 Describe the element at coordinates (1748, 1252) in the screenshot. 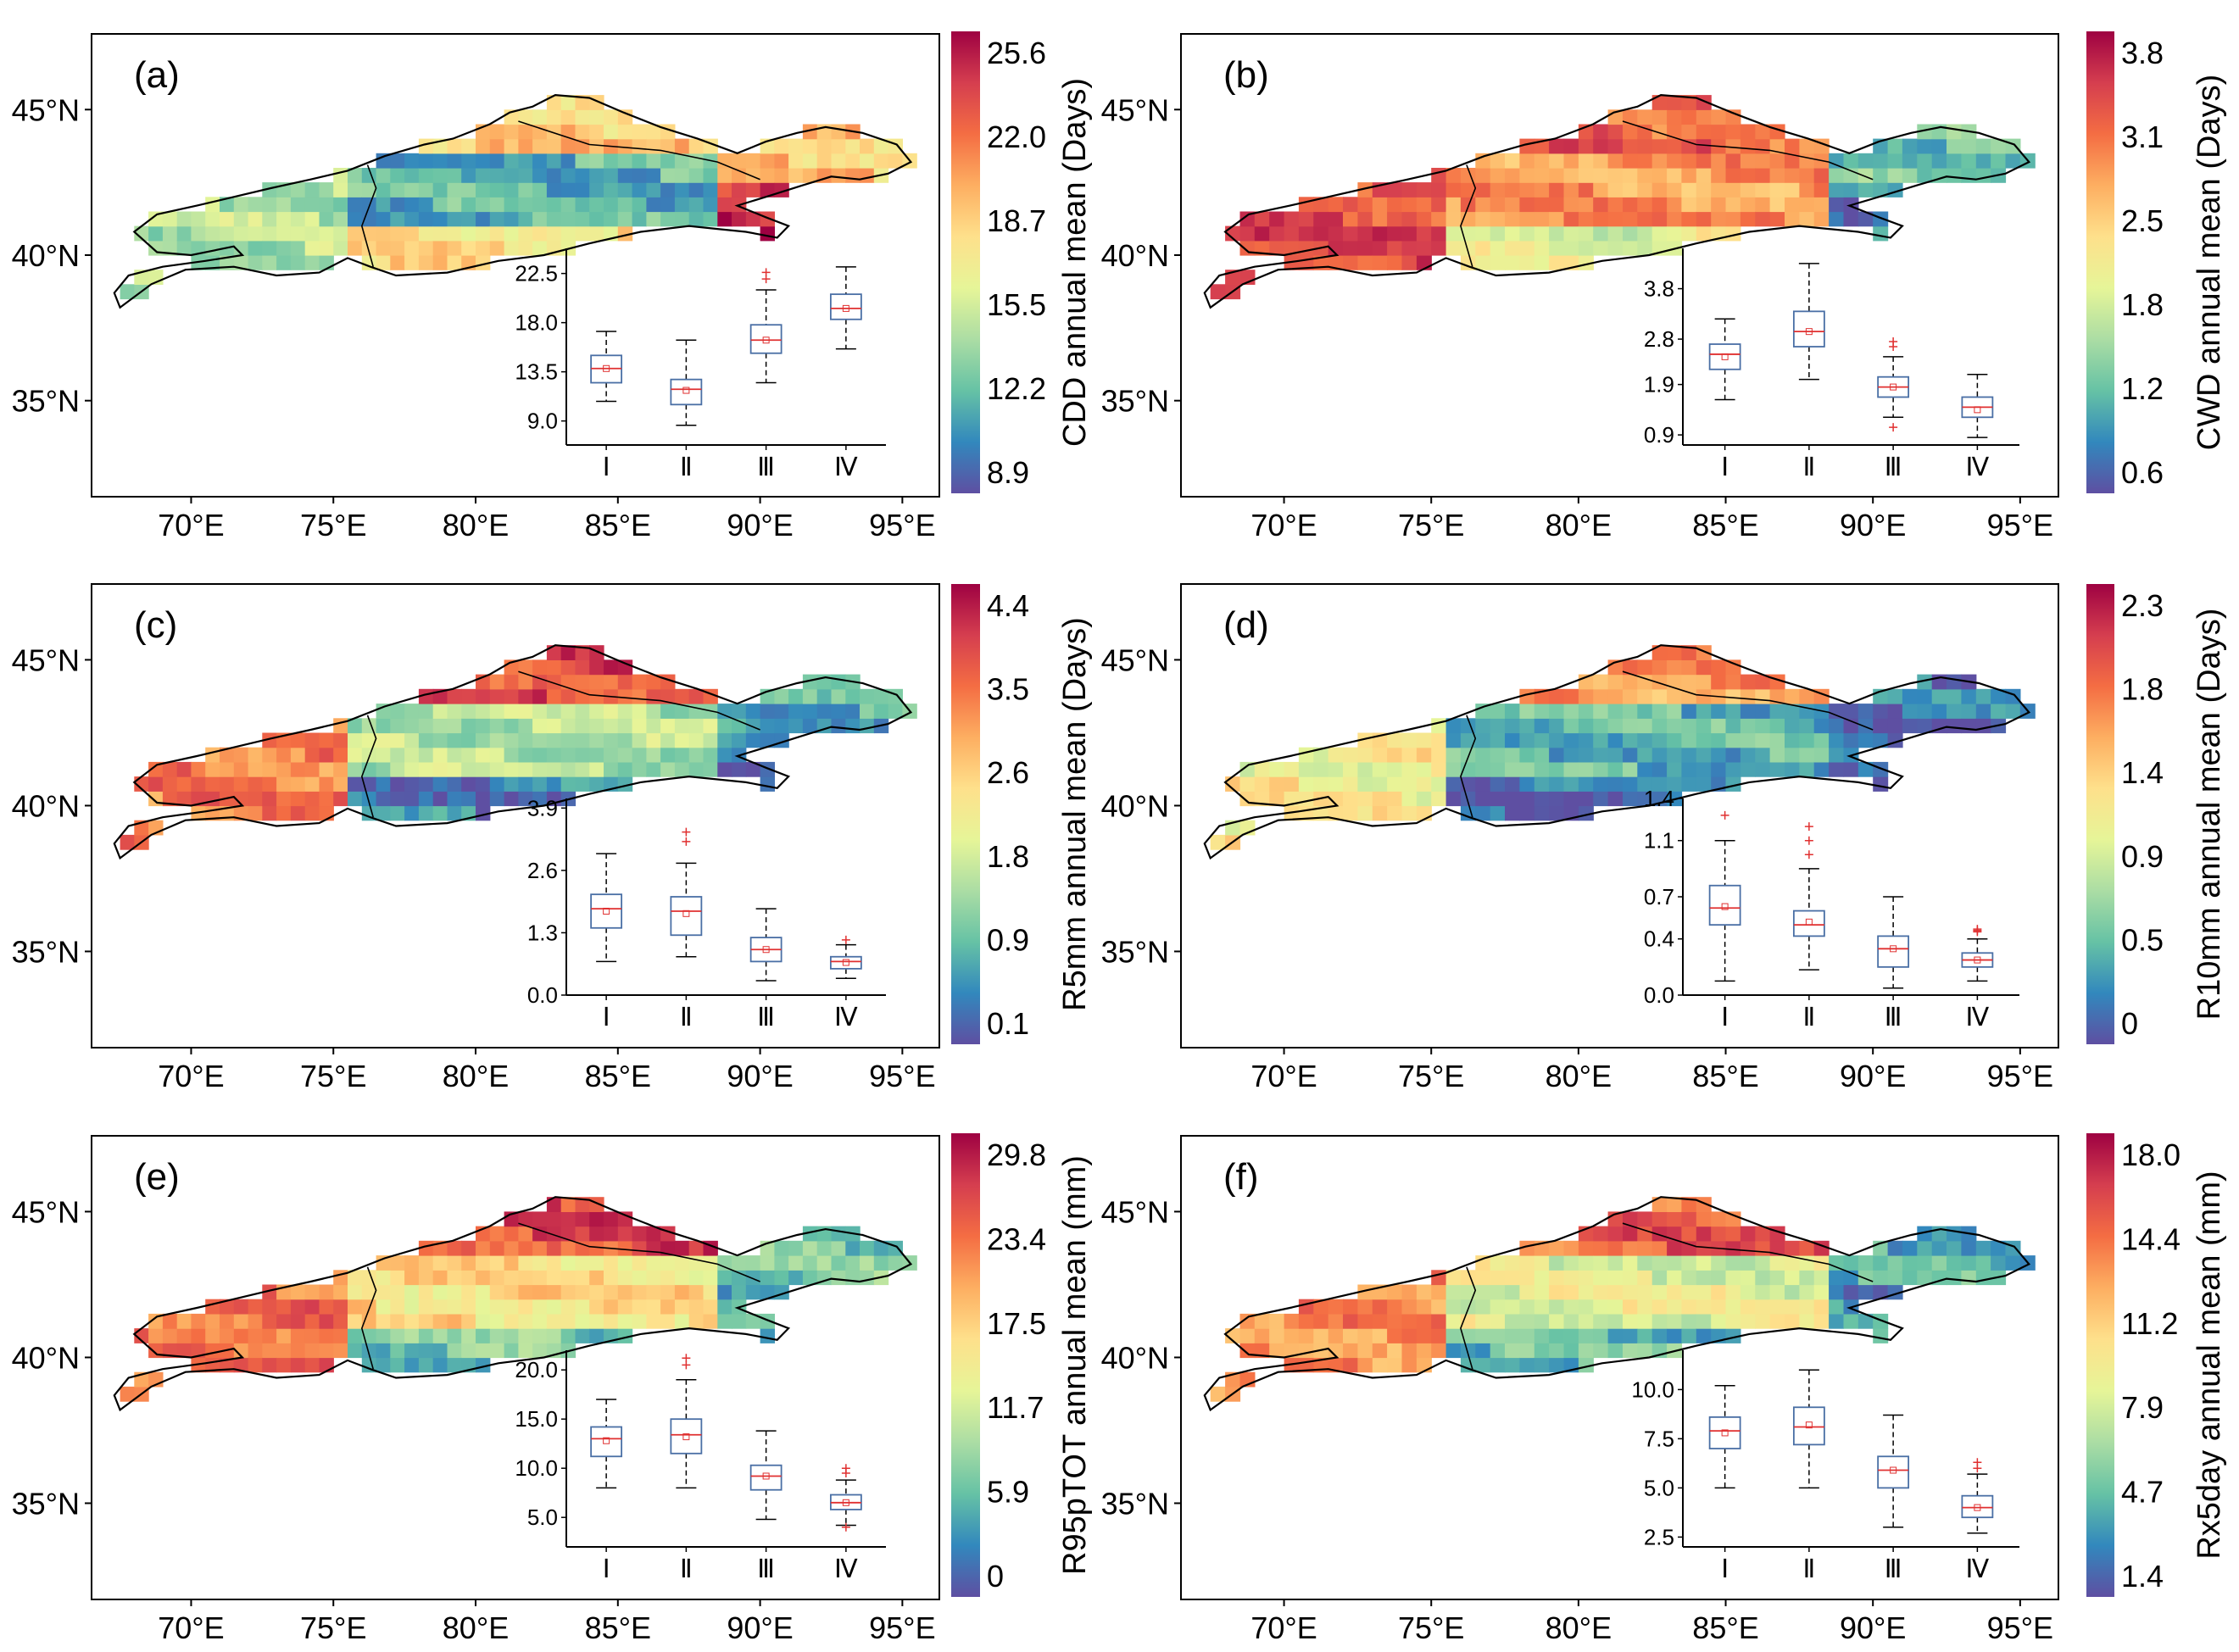

I see `subregion-boundary` at that location.